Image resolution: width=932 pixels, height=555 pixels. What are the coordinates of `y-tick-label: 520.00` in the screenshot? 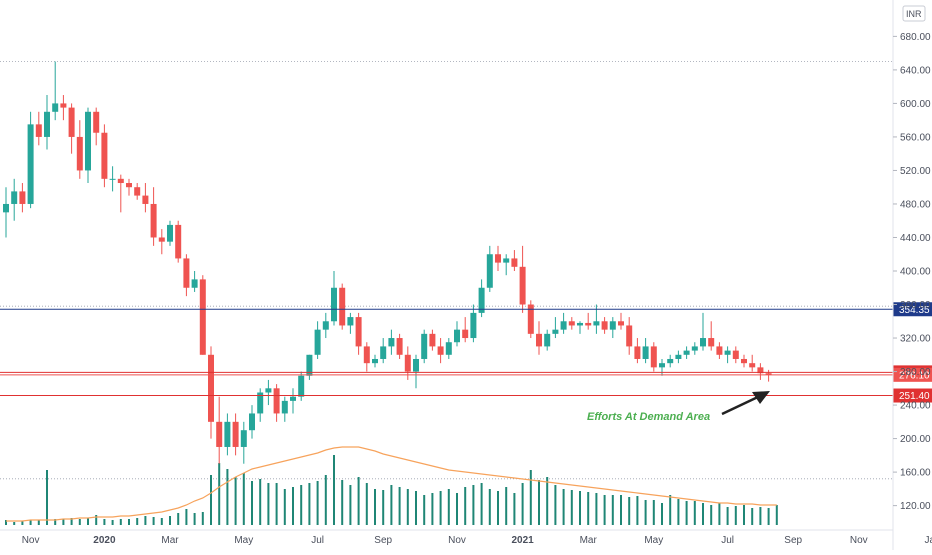 It's located at (915, 171).